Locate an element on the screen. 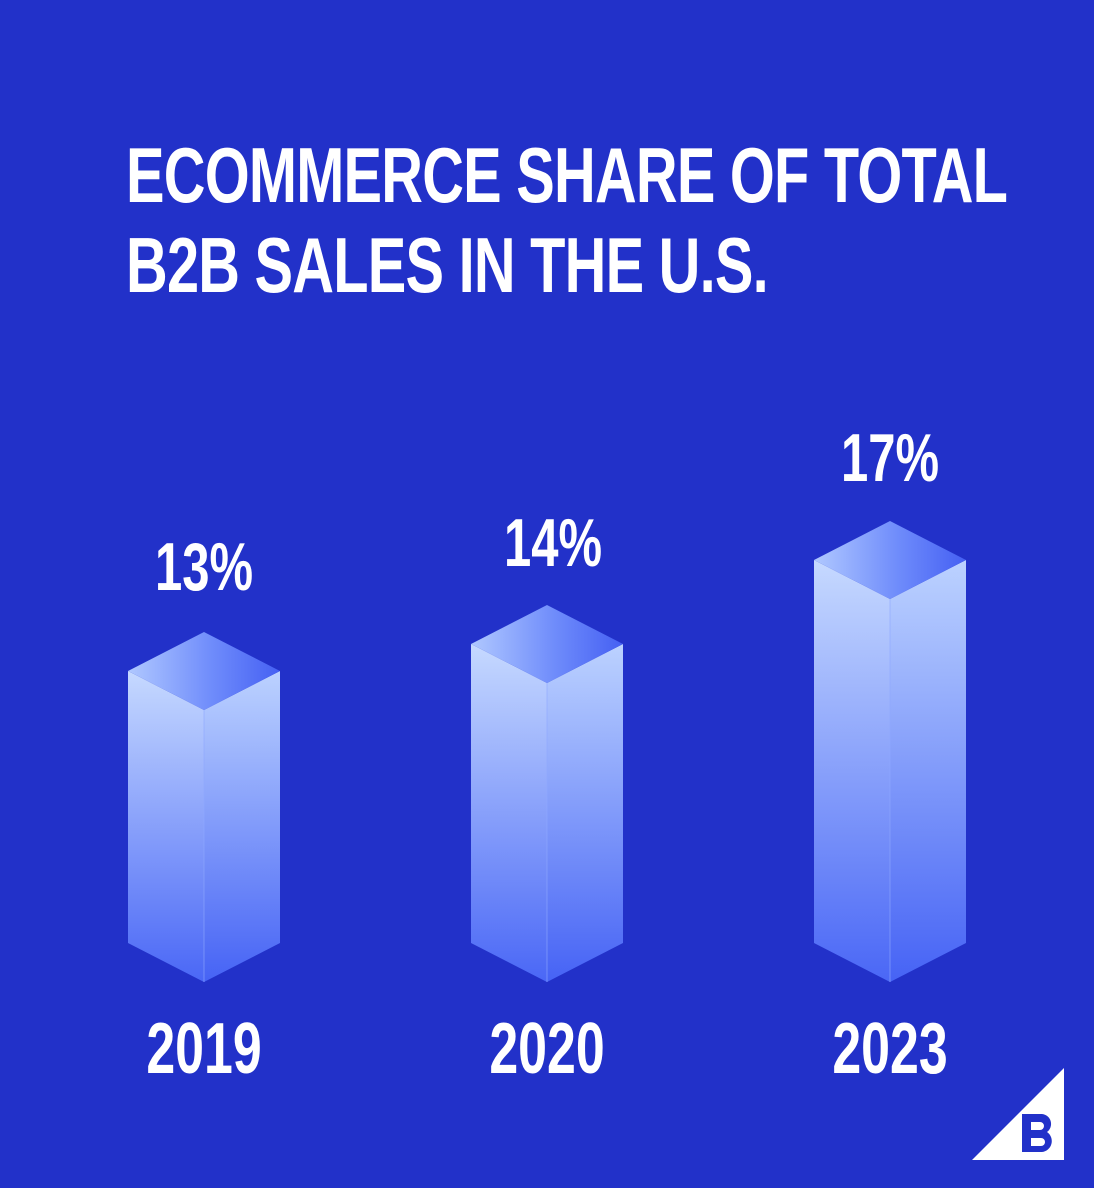 The image size is (1094, 1188). bar-2020-left-face is located at coordinates (509, 813).